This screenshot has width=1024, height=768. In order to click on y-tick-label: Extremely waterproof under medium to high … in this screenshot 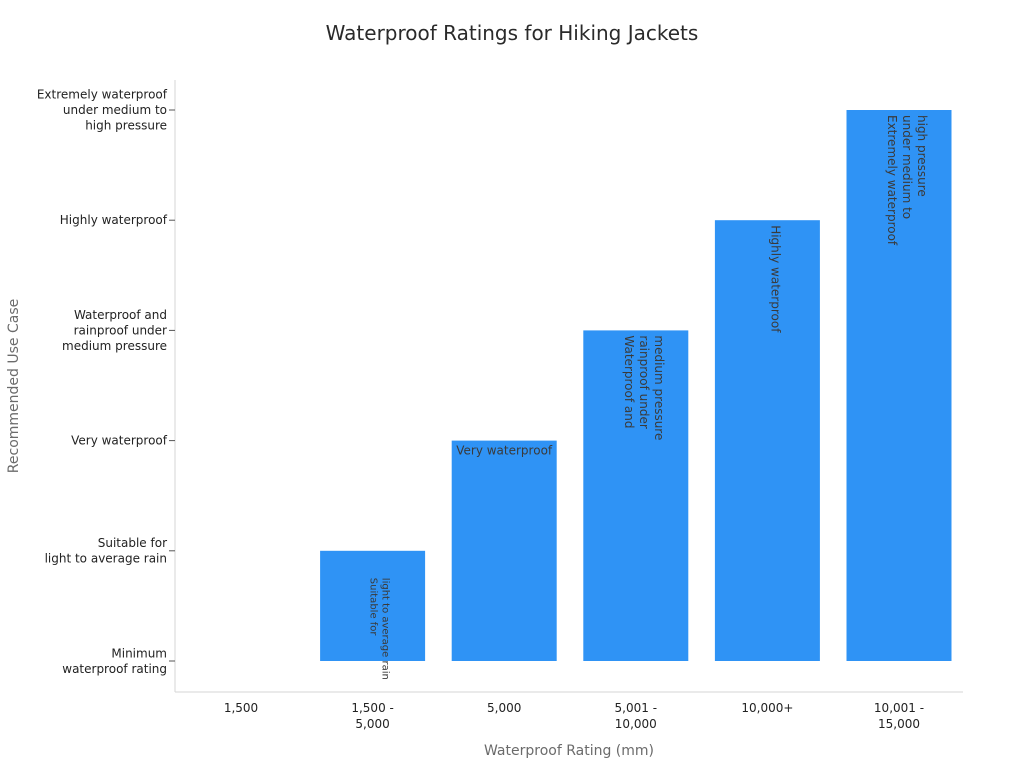, I will do `click(102, 110)`.